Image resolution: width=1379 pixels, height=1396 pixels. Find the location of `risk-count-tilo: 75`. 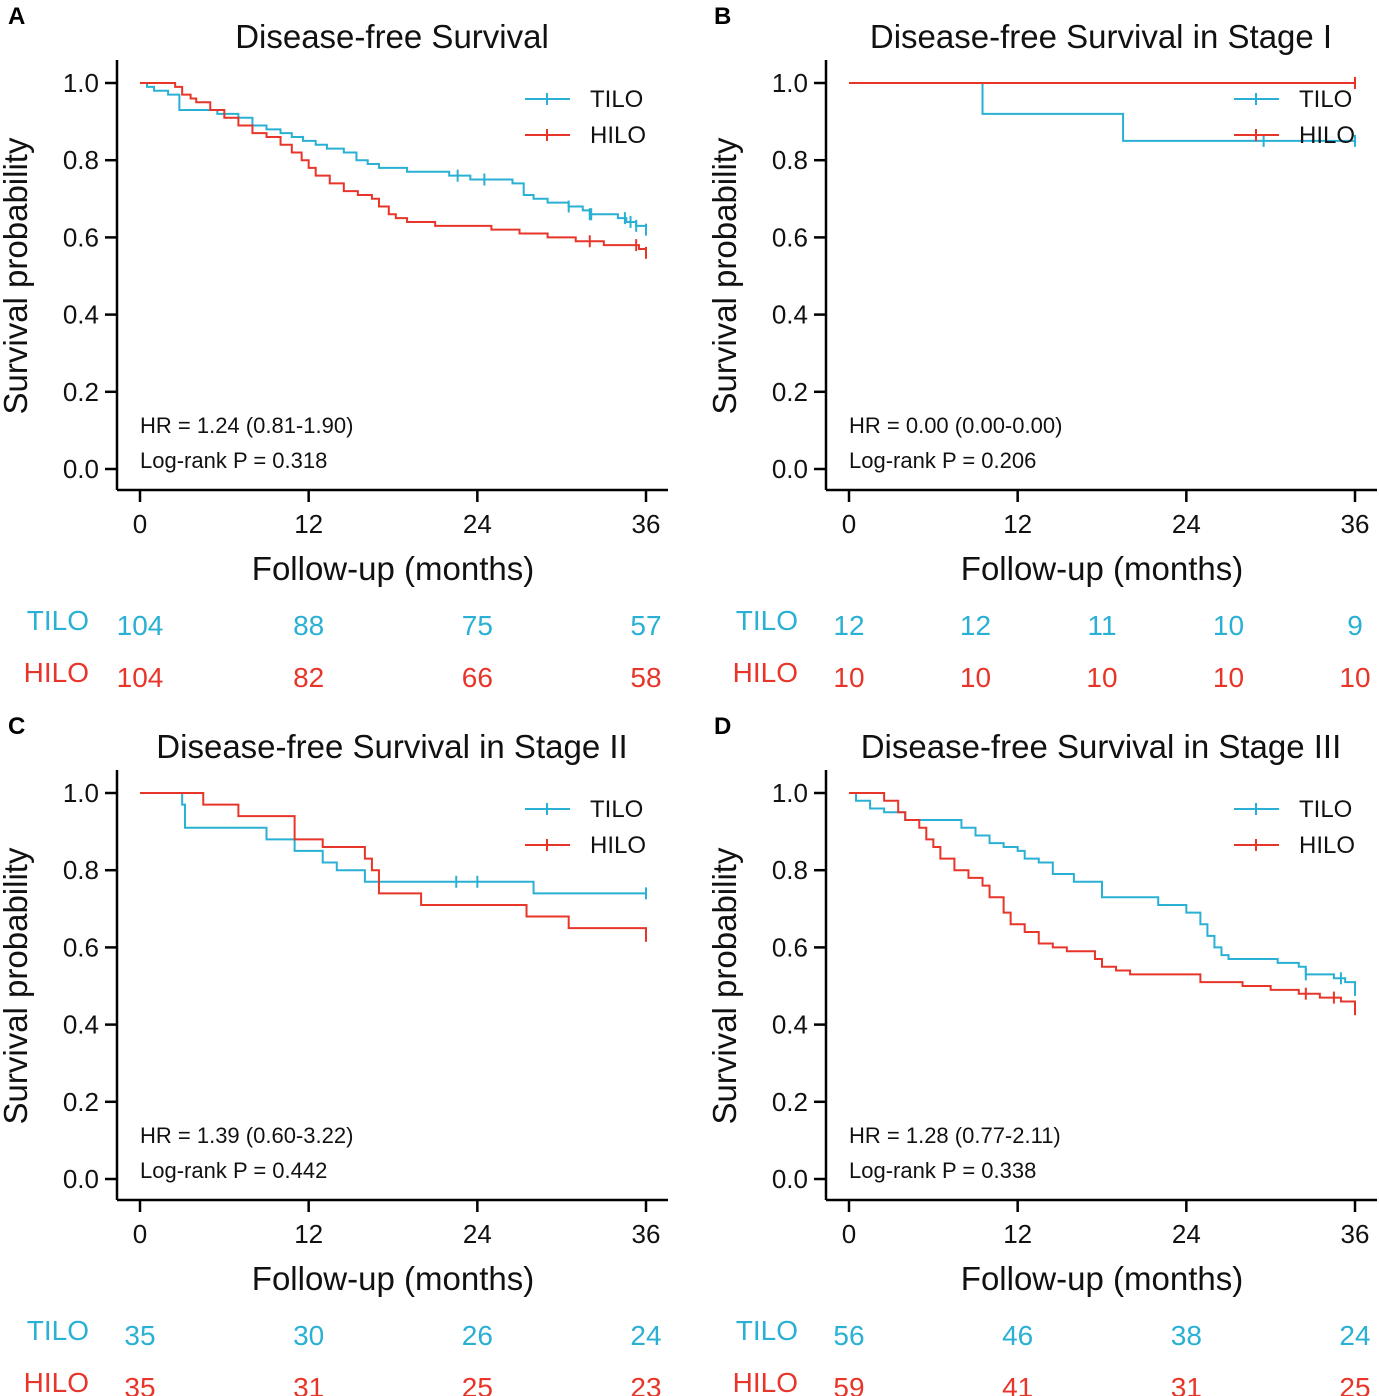

risk-count-tilo: 75 is located at coordinates (477, 625).